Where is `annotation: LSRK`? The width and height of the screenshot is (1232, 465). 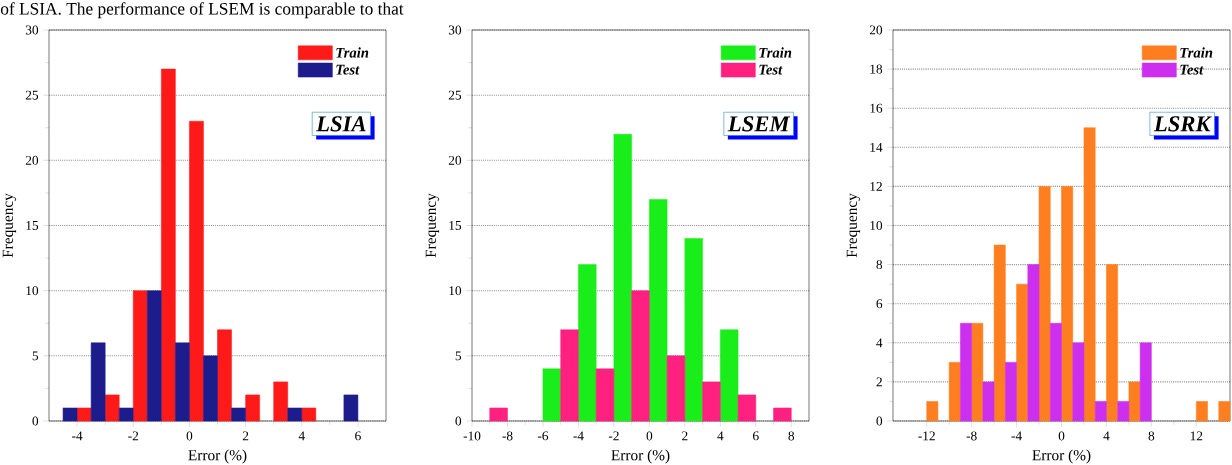 annotation: LSRK is located at coordinates (1182, 124).